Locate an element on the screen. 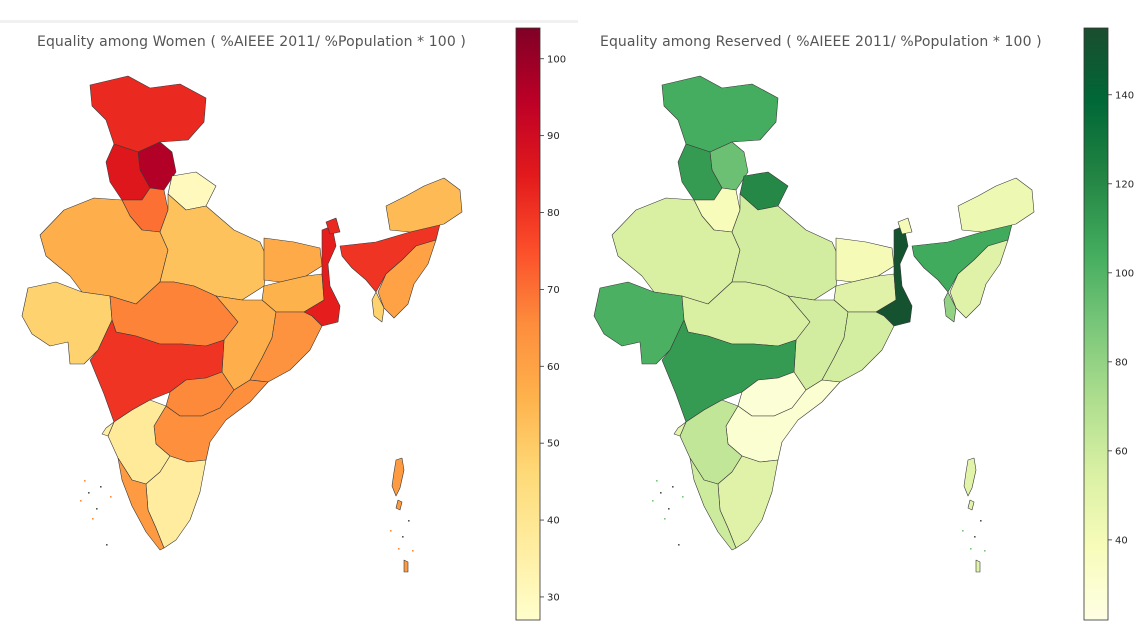 This screenshot has width=1144, height=628. women-colorbar: 30 40 50 60 70 80 90 100 is located at coordinates (540, 324).